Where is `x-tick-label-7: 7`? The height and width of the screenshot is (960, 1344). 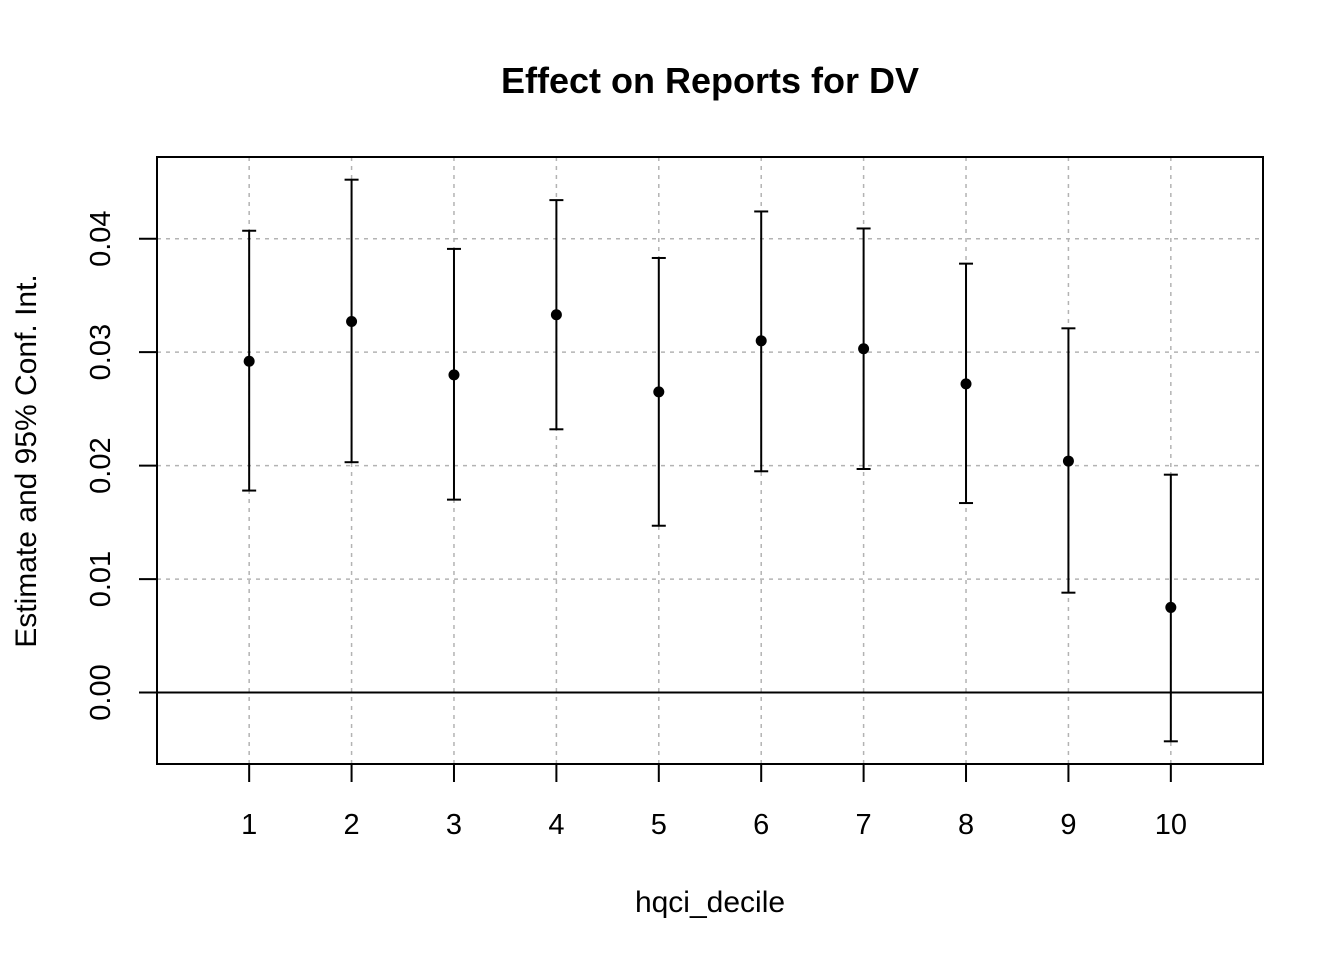 x-tick-label-7: 7 is located at coordinates (864, 825).